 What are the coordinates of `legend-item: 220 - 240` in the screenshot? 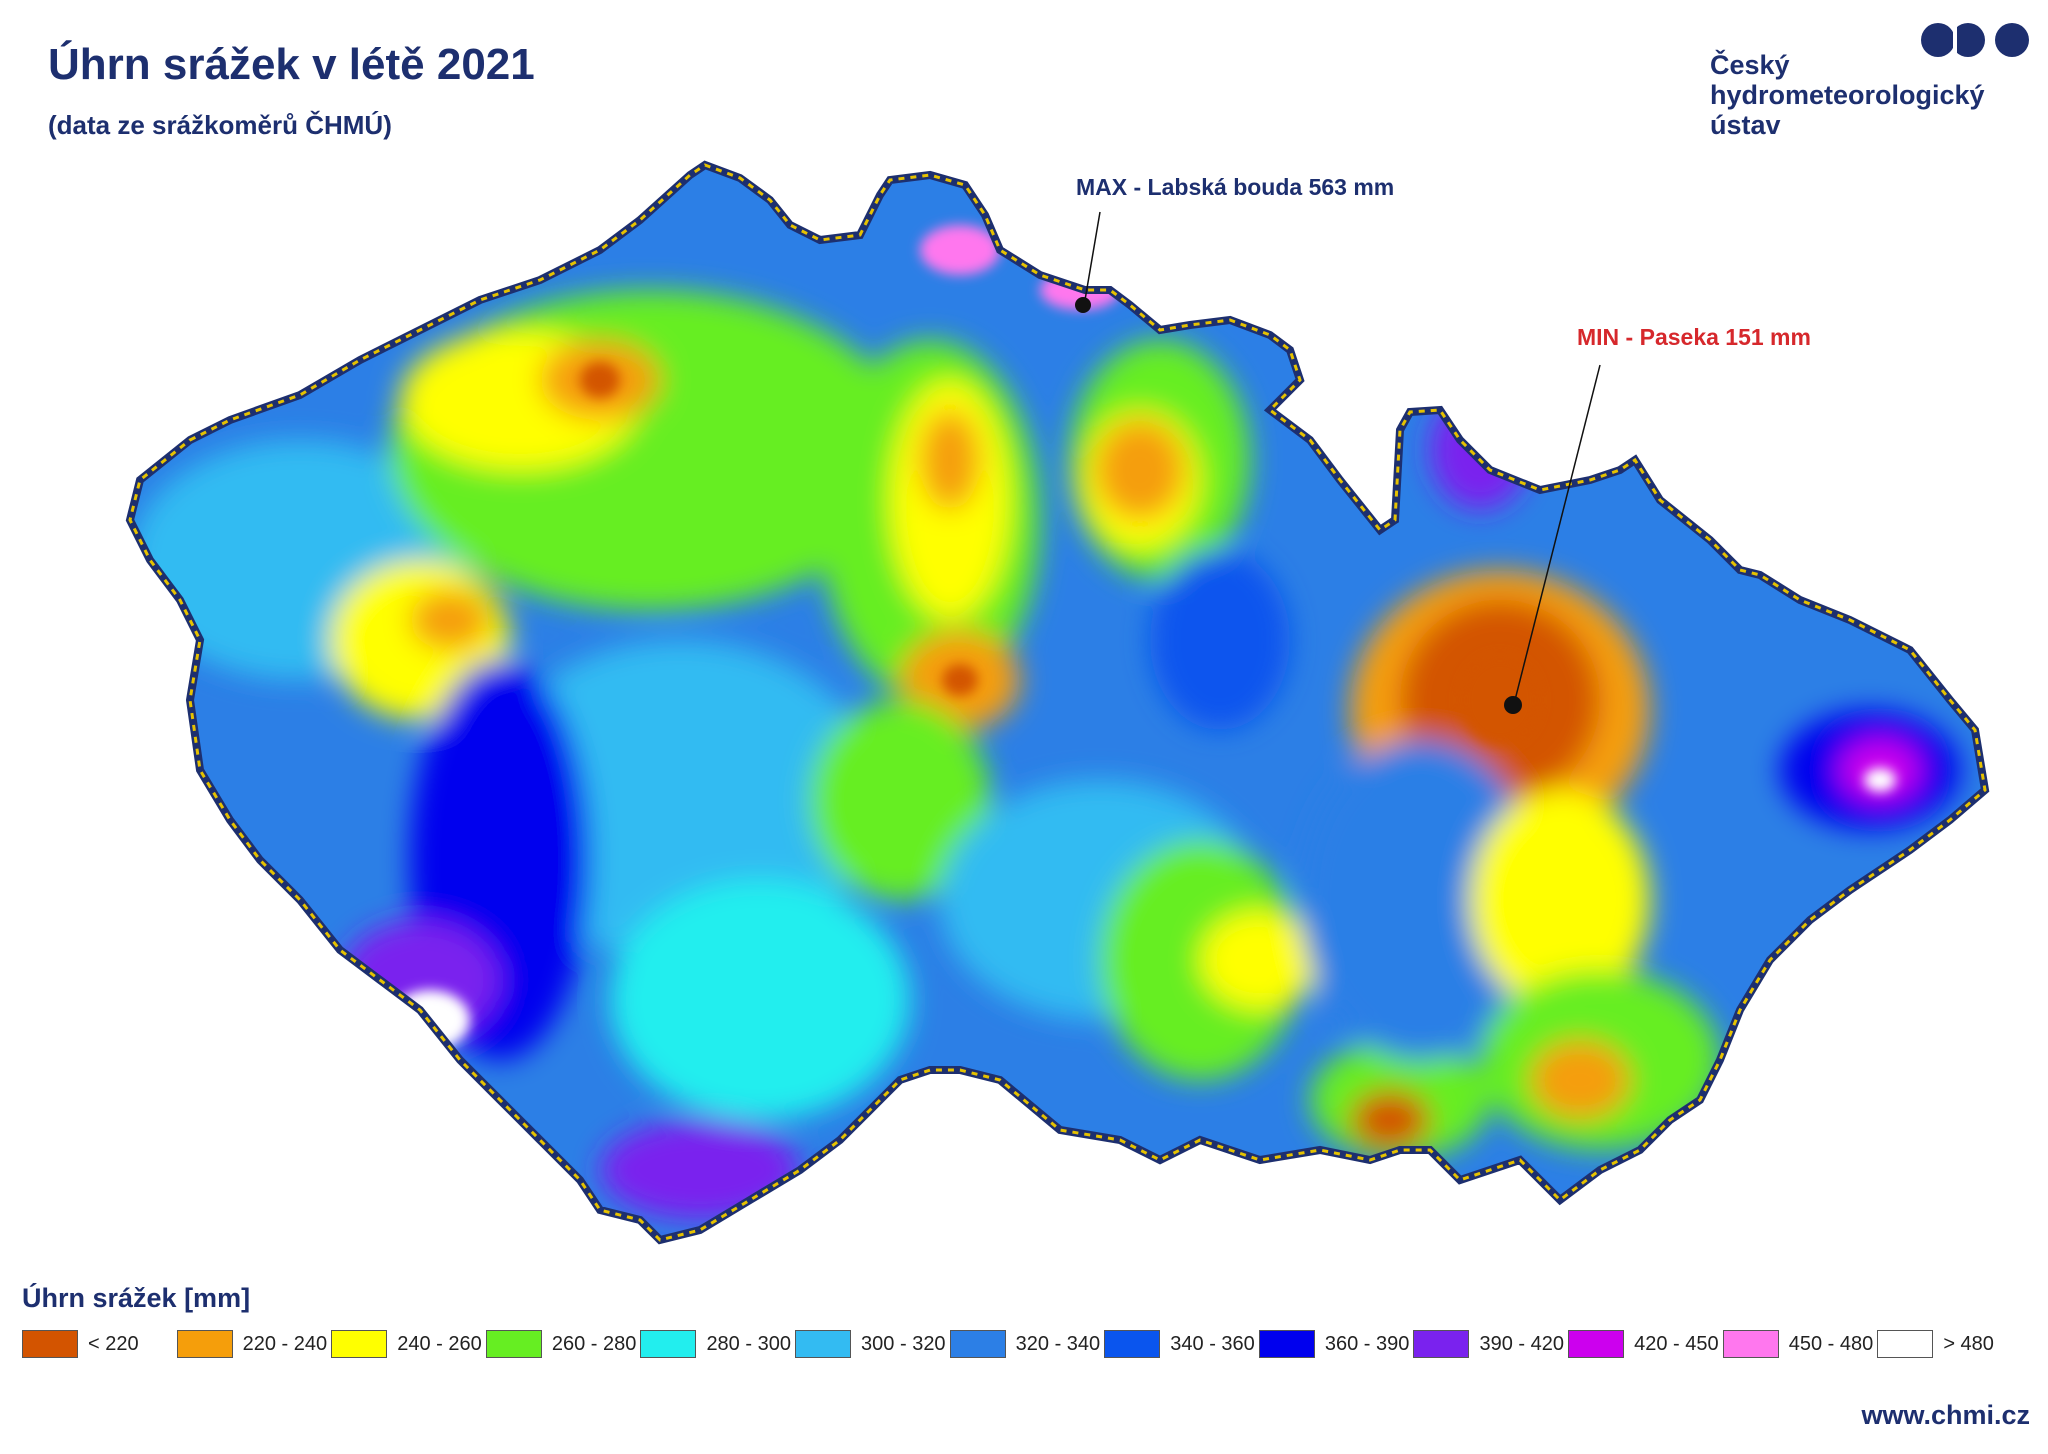 It's located at (254, 1344).